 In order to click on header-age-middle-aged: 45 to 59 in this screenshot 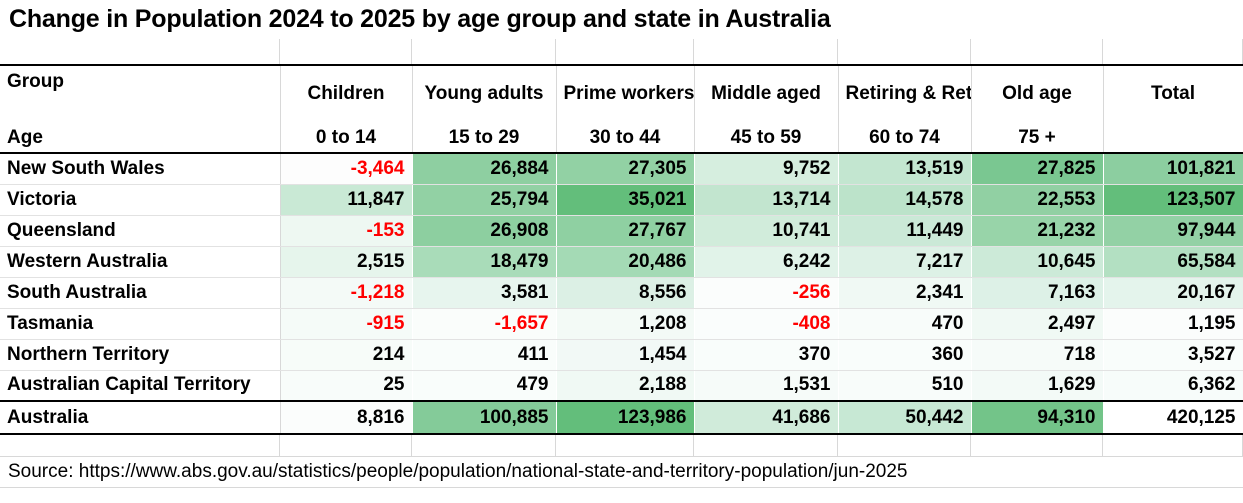, I will do `click(766, 138)`.